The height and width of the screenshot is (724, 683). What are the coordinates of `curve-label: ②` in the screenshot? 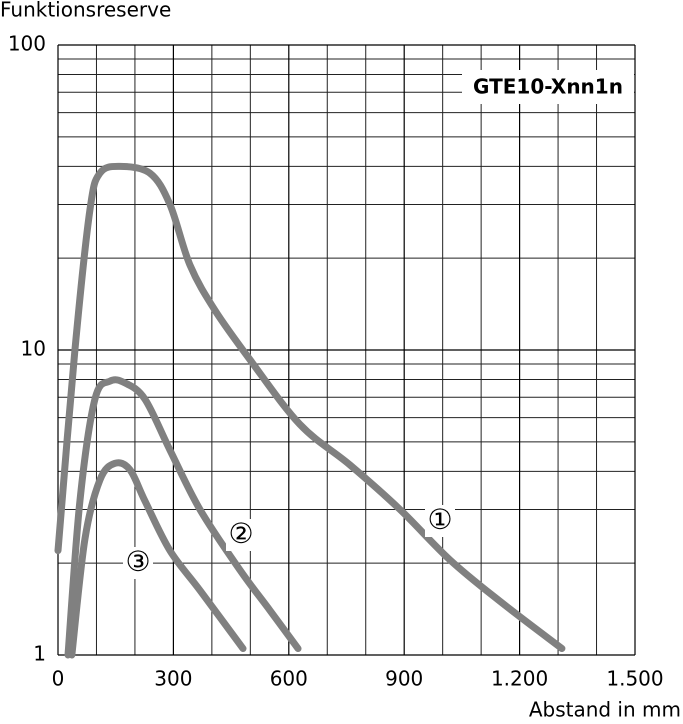 It's located at (240, 533).